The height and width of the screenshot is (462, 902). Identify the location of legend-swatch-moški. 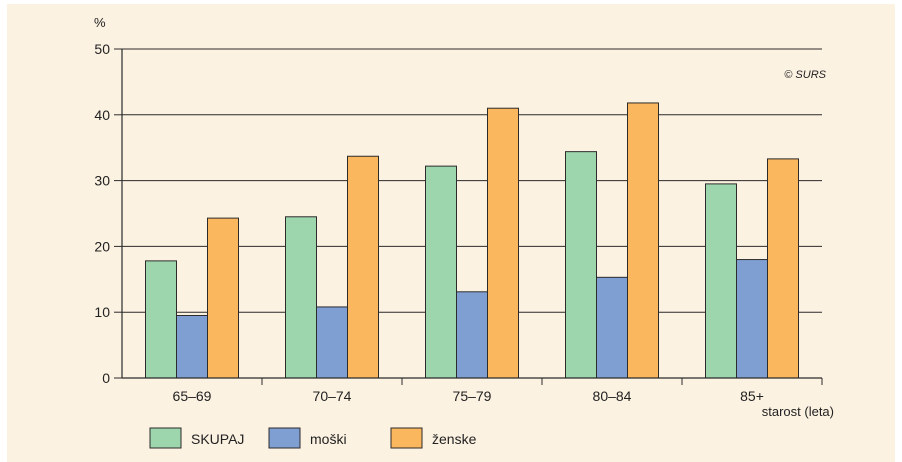
(284, 438).